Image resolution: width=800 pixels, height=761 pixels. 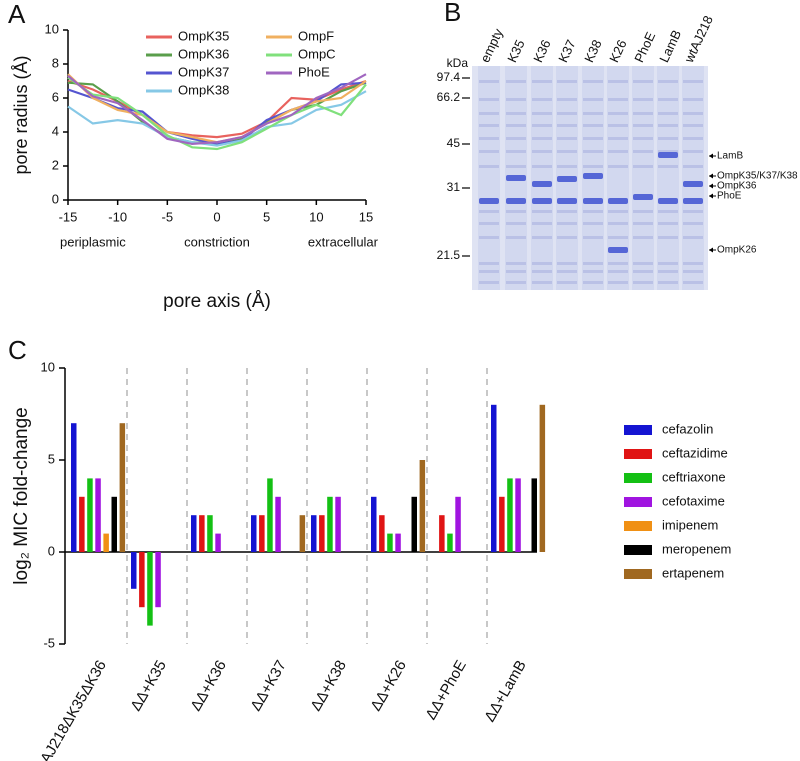 I want to click on legend-label: PhoE, so click(x=314, y=71).